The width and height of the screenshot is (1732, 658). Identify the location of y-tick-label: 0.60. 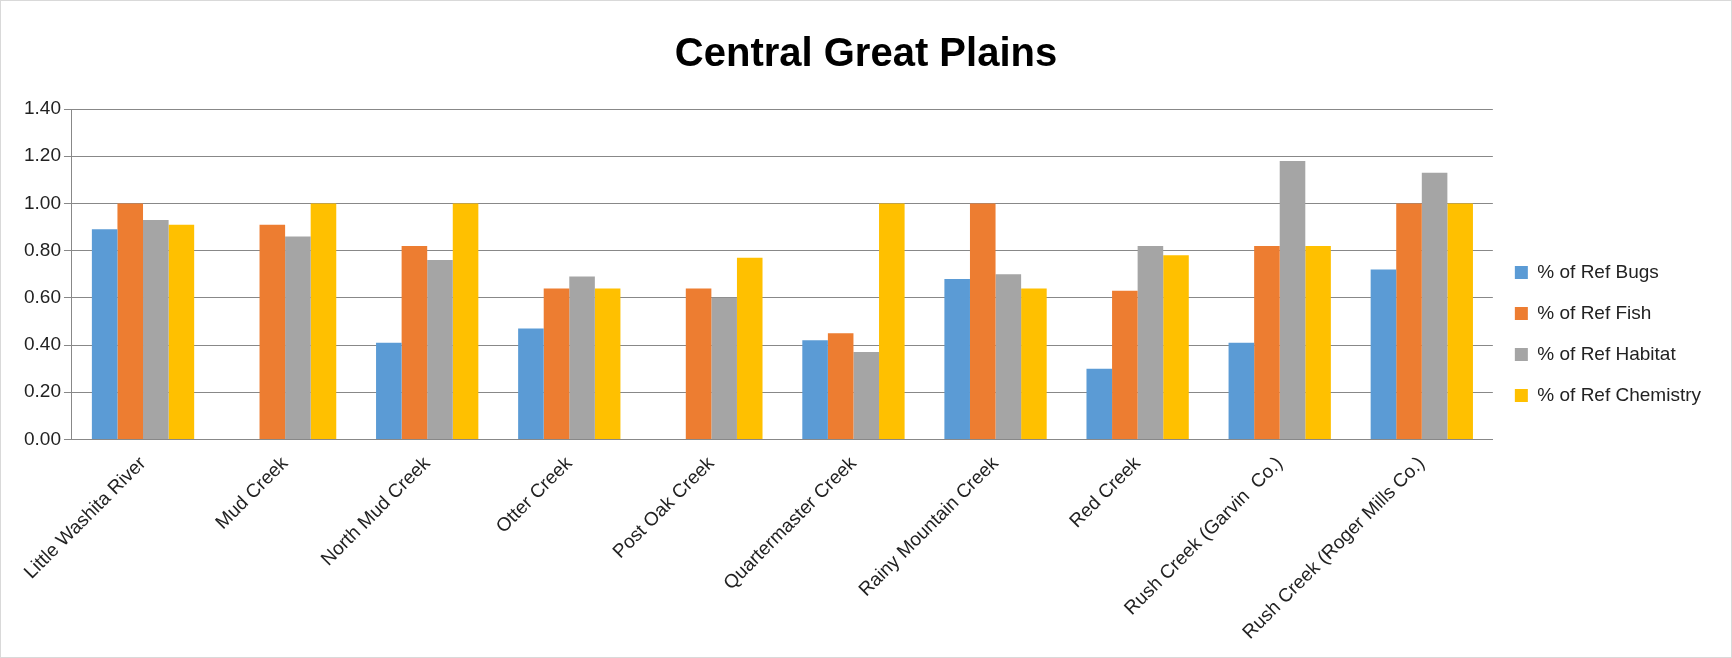
(42, 297).